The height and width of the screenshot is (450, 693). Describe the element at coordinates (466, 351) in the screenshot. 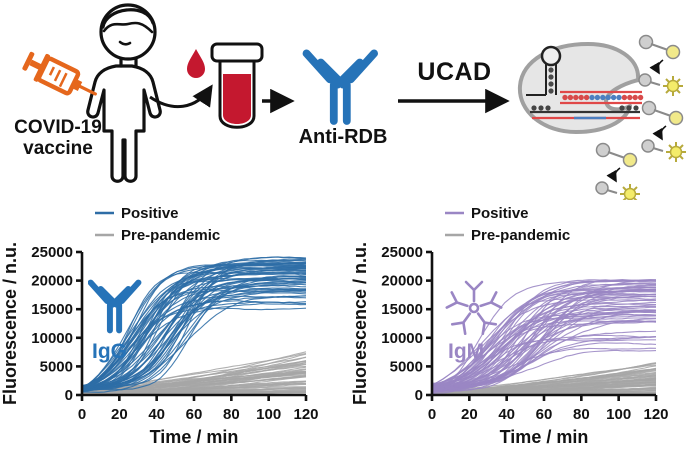

I see `igm-label: IgM` at that location.